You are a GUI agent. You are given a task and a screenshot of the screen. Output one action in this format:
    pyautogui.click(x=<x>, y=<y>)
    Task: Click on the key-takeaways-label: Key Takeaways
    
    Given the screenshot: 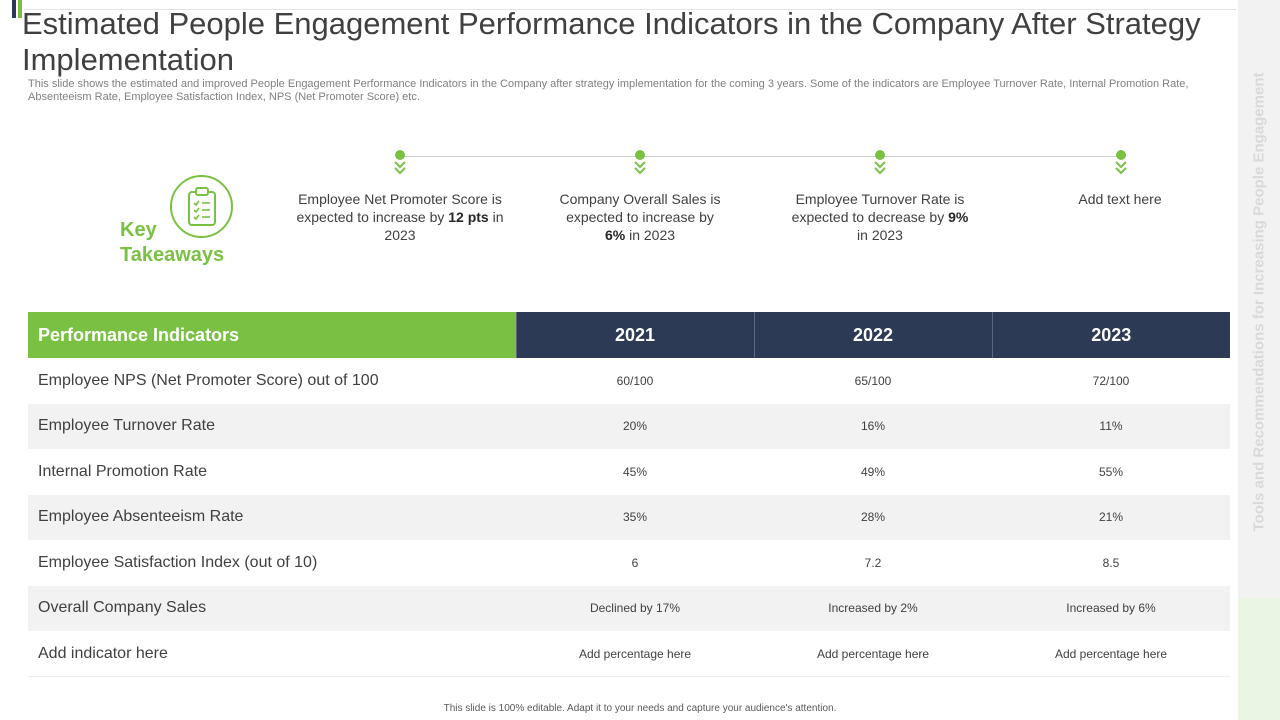 What is the action you would take?
    pyautogui.click(x=190, y=243)
    